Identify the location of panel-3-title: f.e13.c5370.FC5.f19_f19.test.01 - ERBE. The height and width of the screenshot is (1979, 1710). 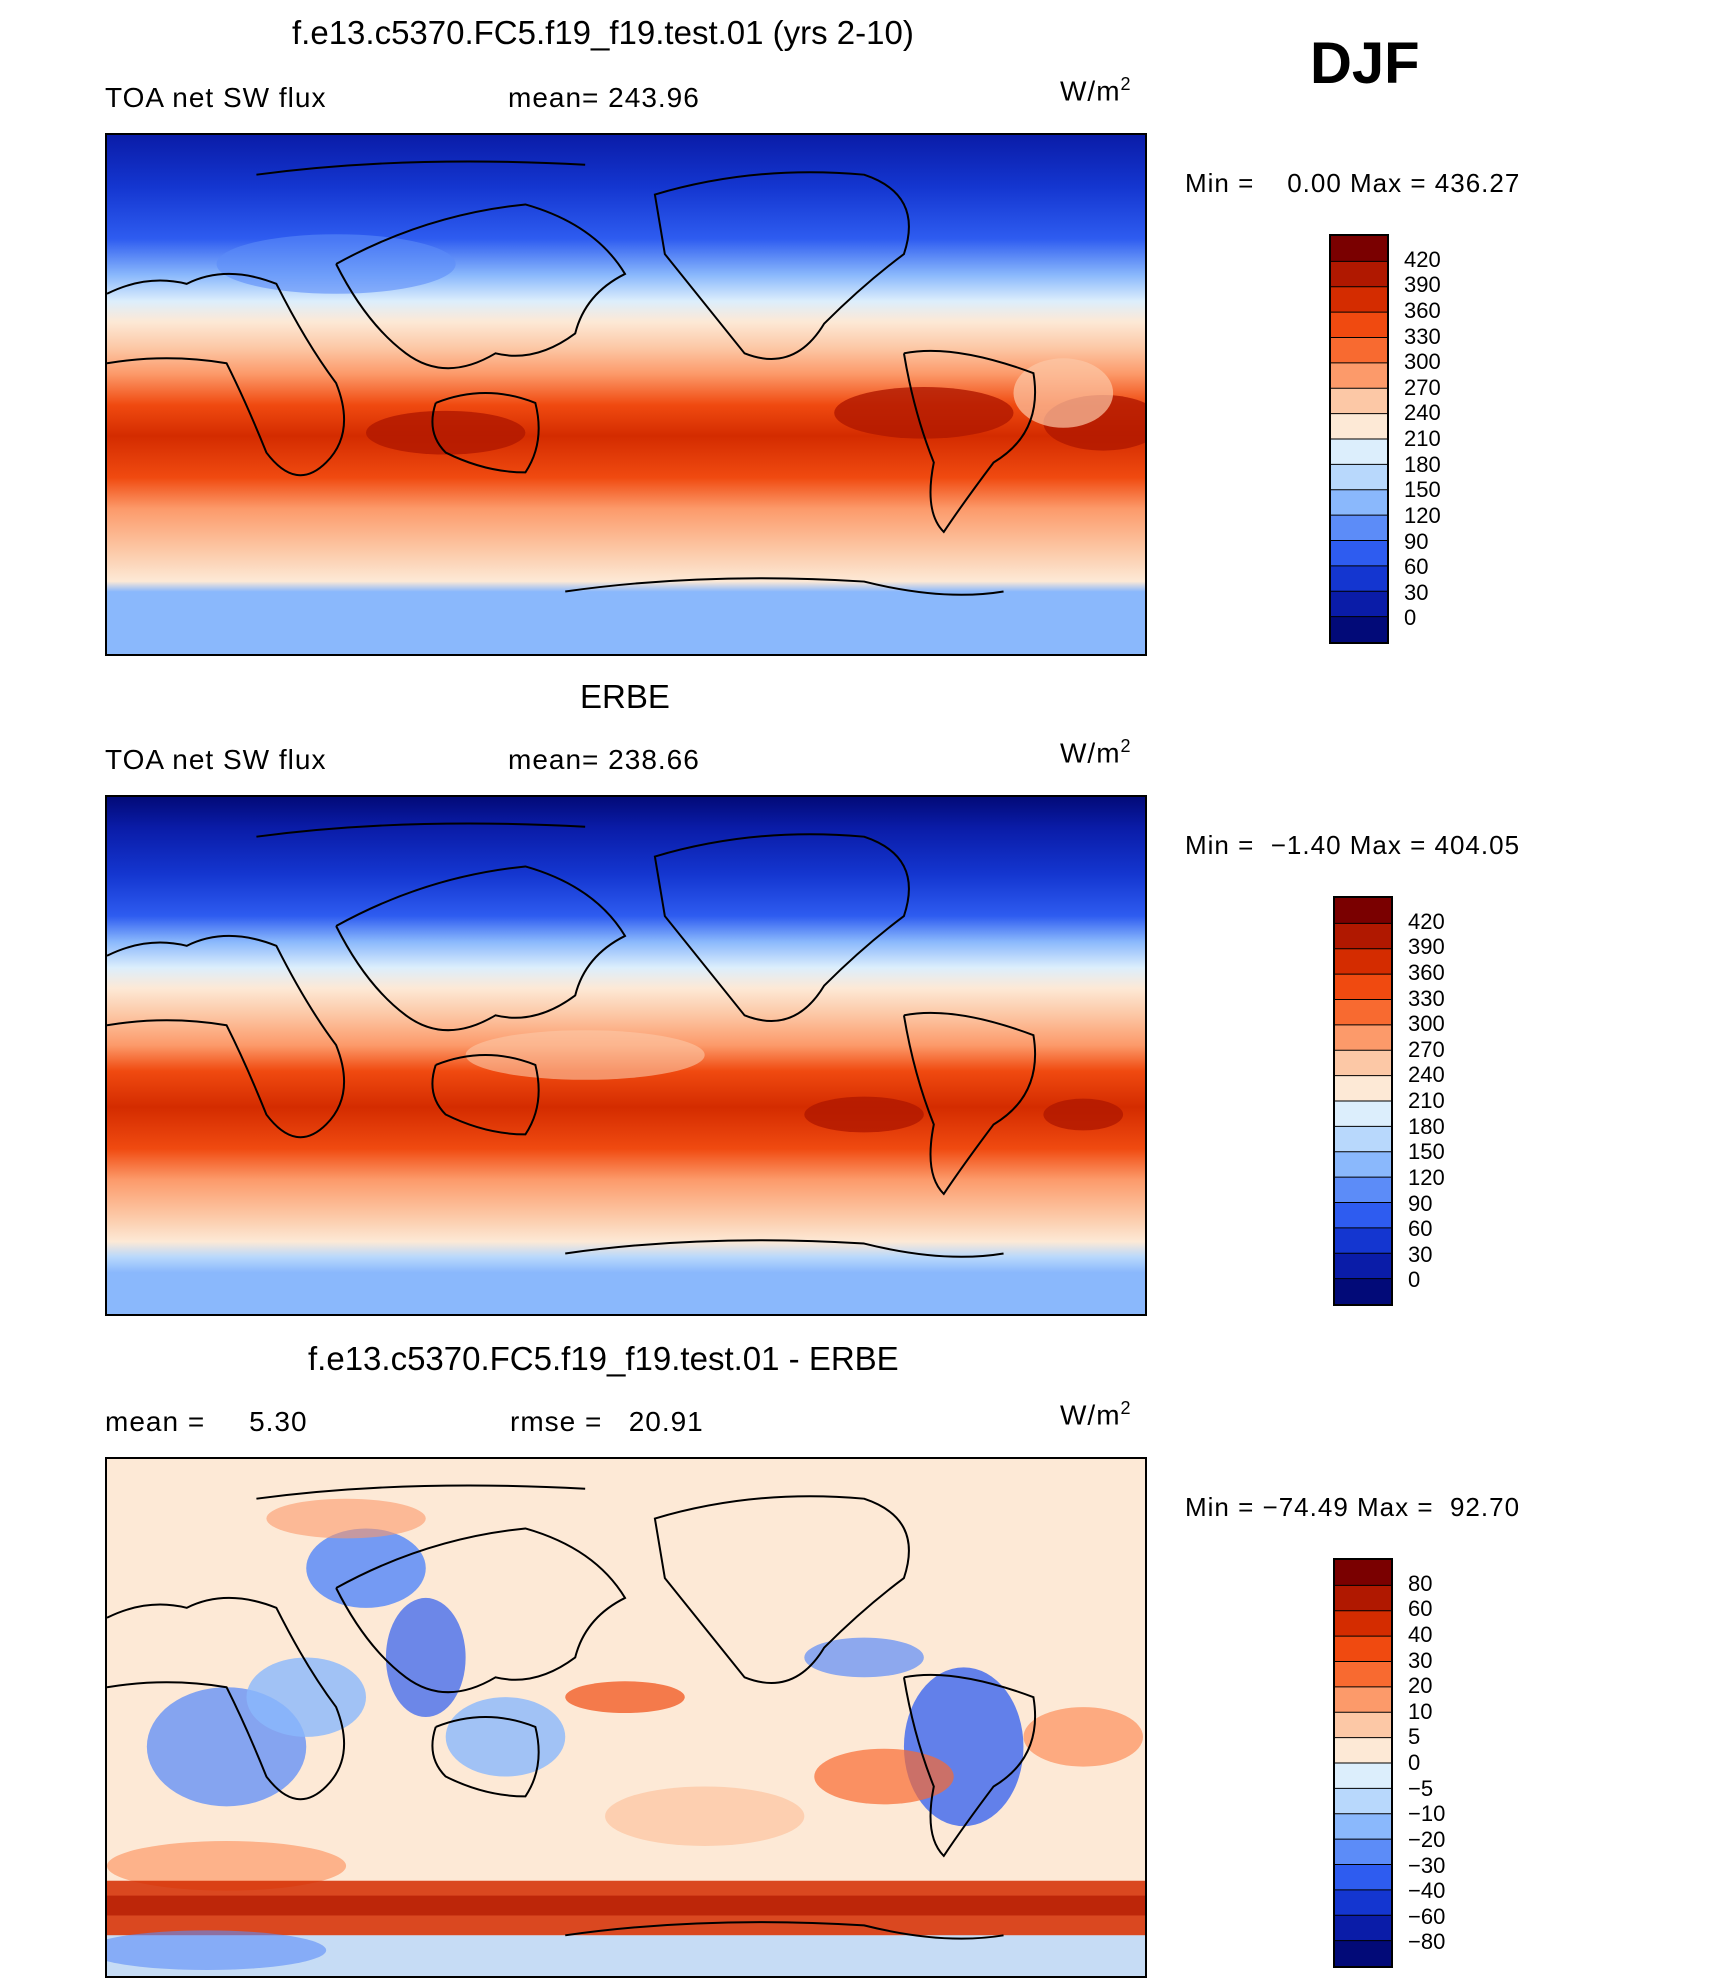
(603, 1358).